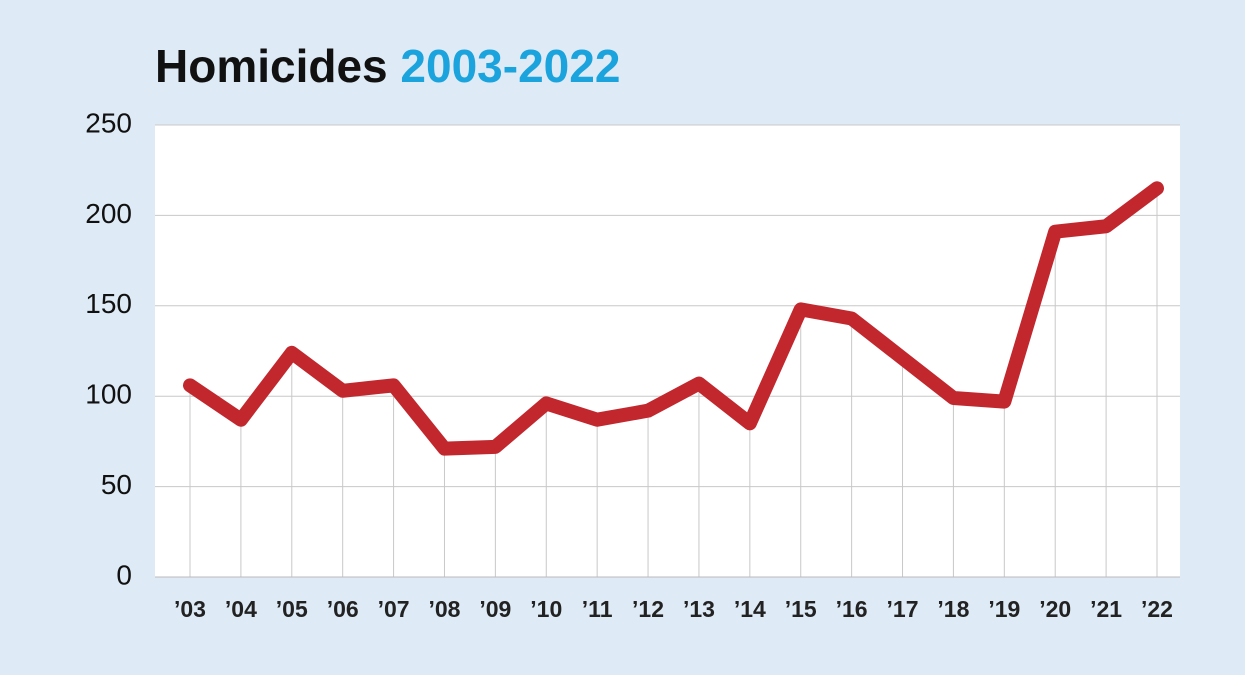 This screenshot has width=1245, height=675. What do you see at coordinates (190, 609) in the screenshot?
I see `x-tick-label: ’03` at bounding box center [190, 609].